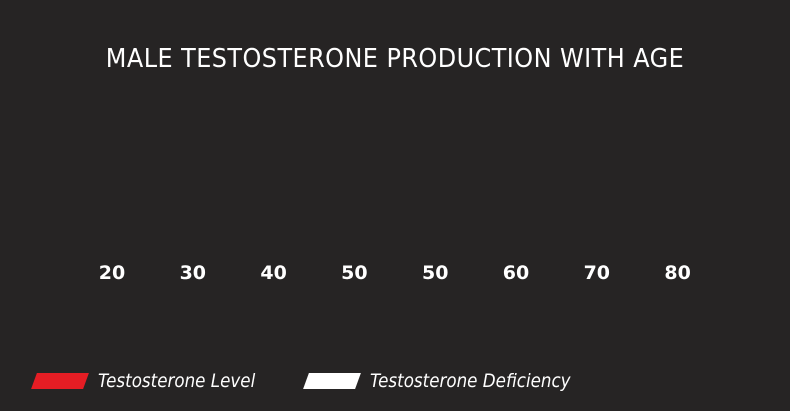 The height and width of the screenshot is (411, 790). What do you see at coordinates (395, 59) in the screenshot?
I see `chart-title: MALE TESTOSTERONE PRODUCTION WITH AGE` at bounding box center [395, 59].